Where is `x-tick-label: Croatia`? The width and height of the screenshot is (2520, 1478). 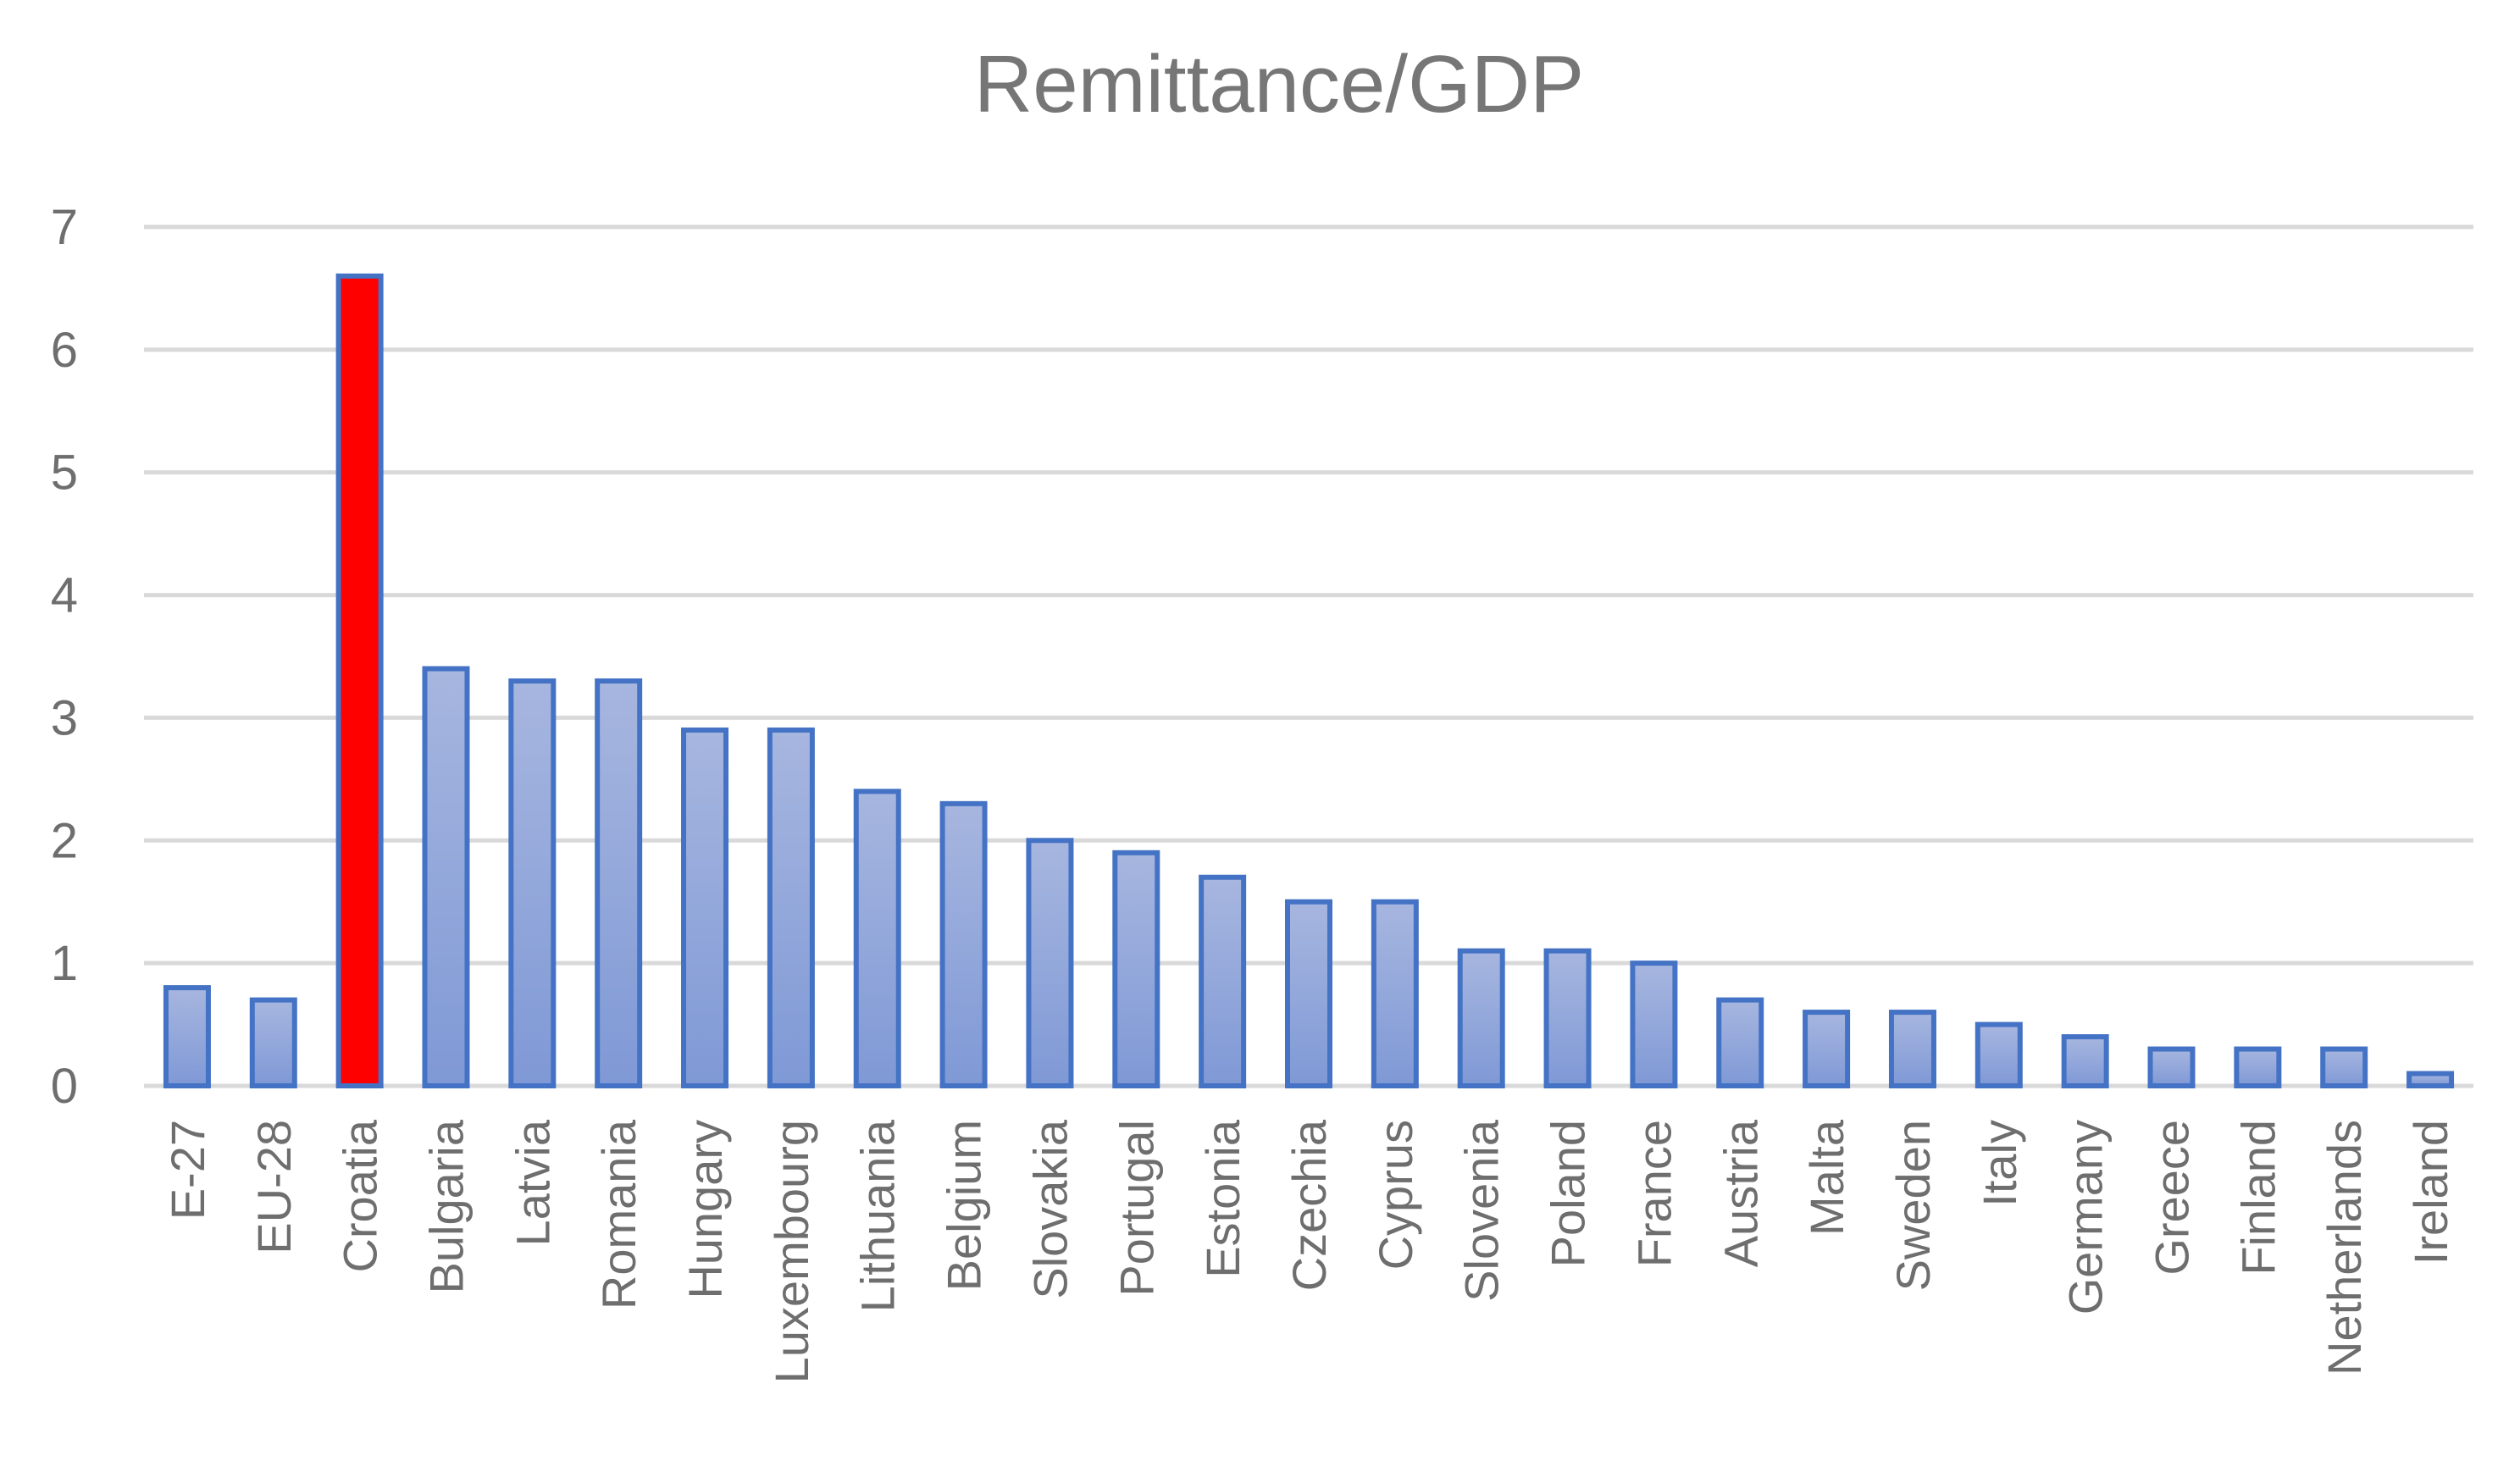 x-tick-label: Croatia is located at coordinates (360, 1195).